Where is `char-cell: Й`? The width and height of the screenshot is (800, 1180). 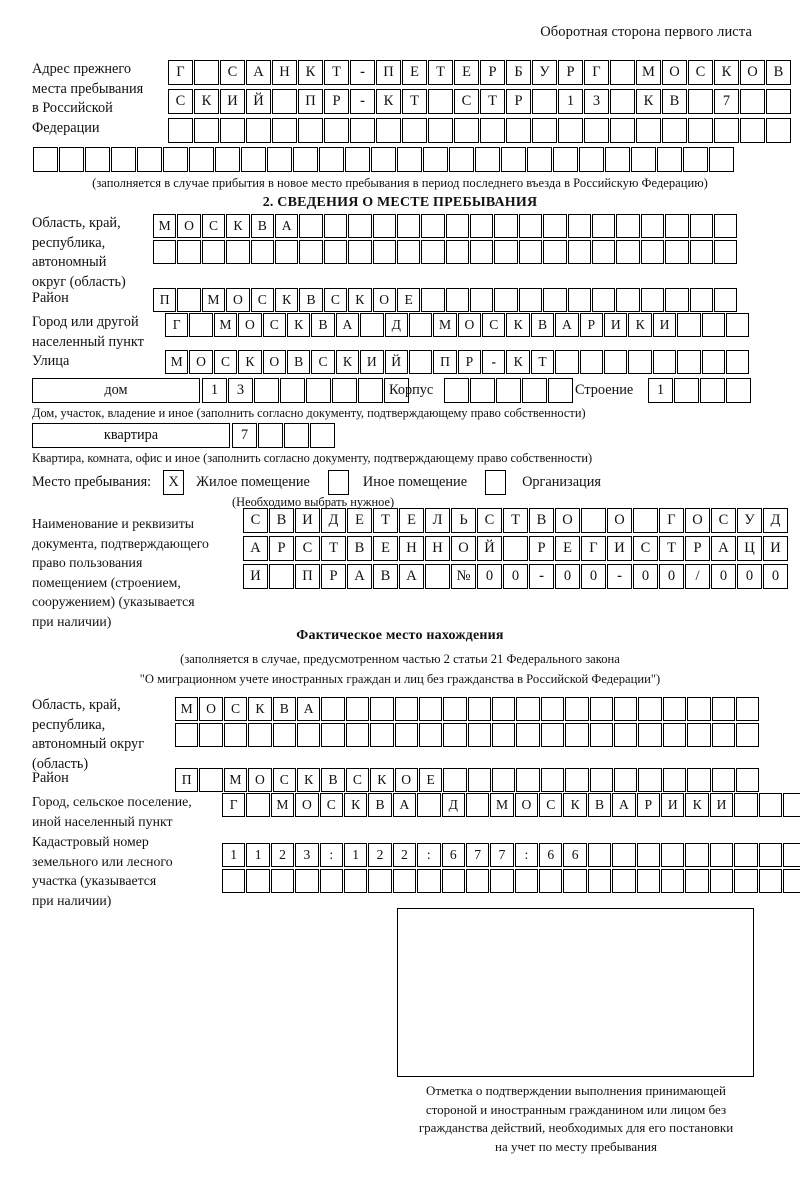
char-cell: Й is located at coordinates (258, 101).